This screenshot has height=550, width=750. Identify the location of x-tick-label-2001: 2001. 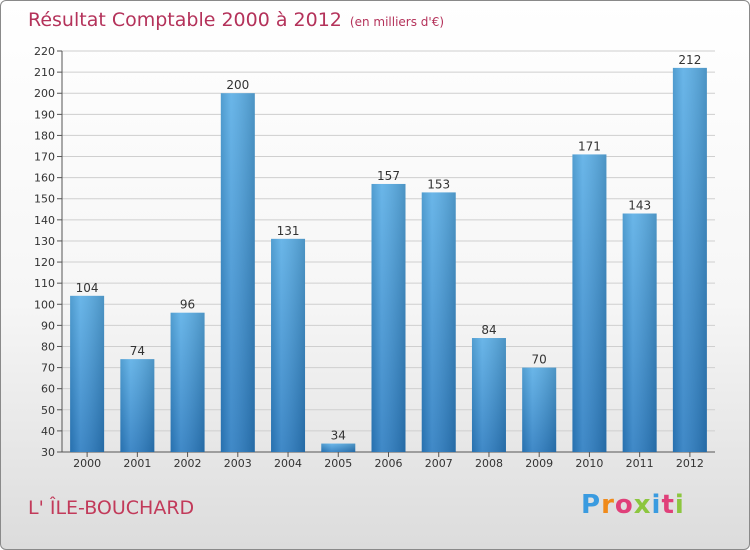
(137, 463).